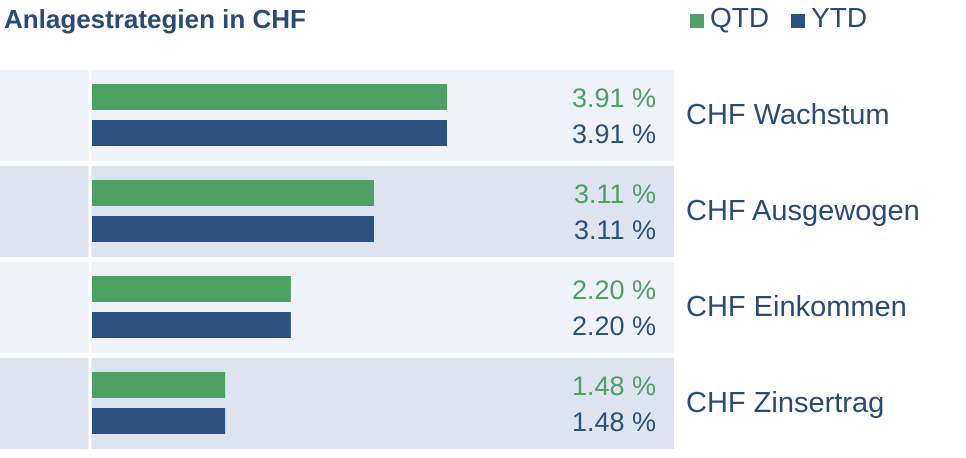 Image resolution: width=966 pixels, height=458 pixels. What do you see at coordinates (614, 98) in the screenshot?
I see `value-label-qtd: 3.91 %` at bounding box center [614, 98].